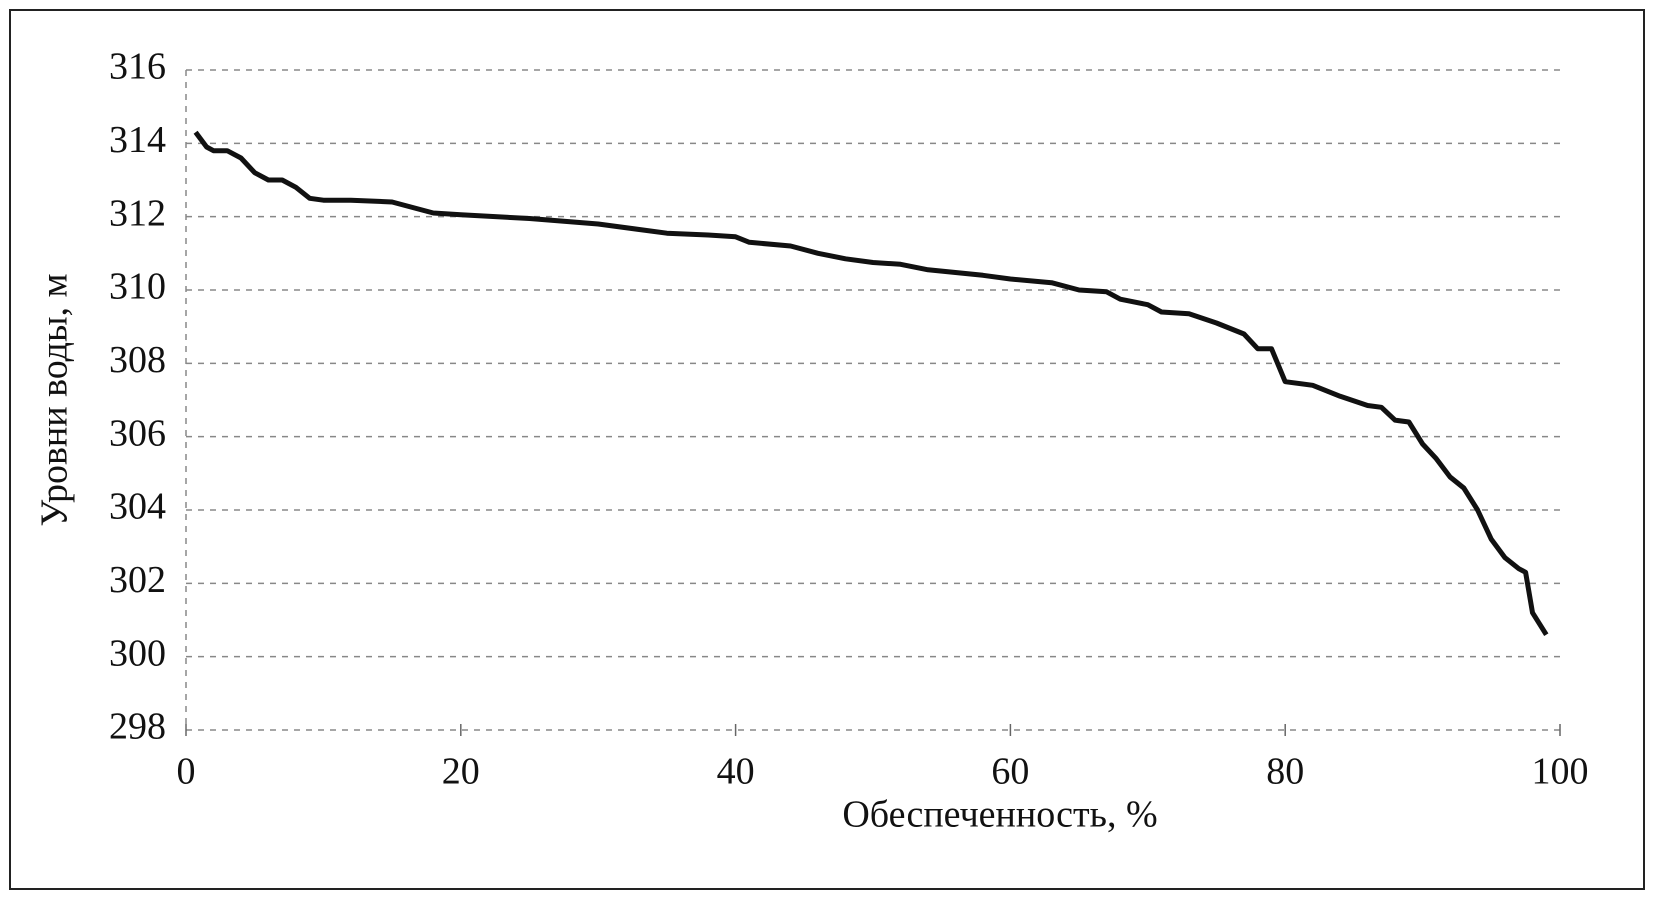  I want to click on x-tick-label: 0, so click(186, 772).